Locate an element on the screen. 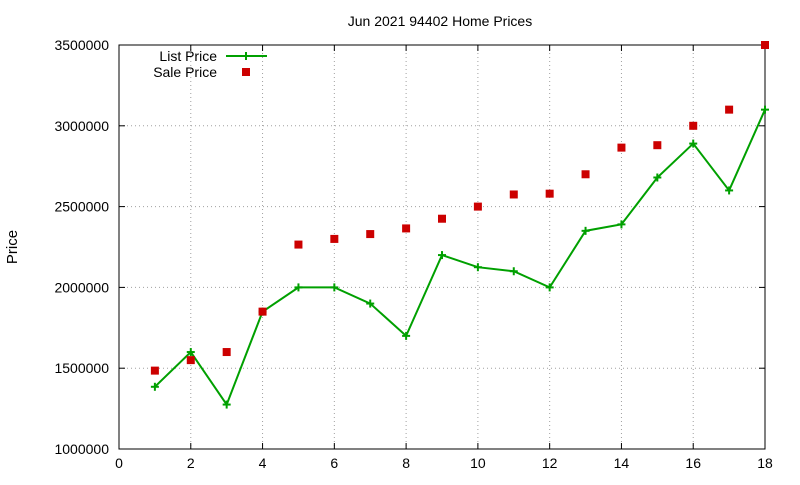 The height and width of the screenshot is (485, 800). legend-label-list-price: List Price is located at coordinates (188, 56).